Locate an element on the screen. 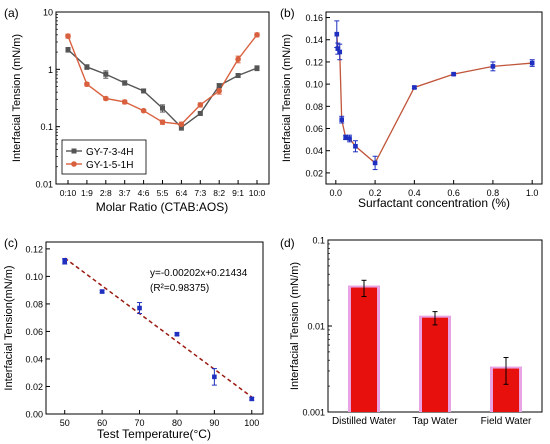  x-tick-label-b: 0.6 is located at coordinates (453, 193).